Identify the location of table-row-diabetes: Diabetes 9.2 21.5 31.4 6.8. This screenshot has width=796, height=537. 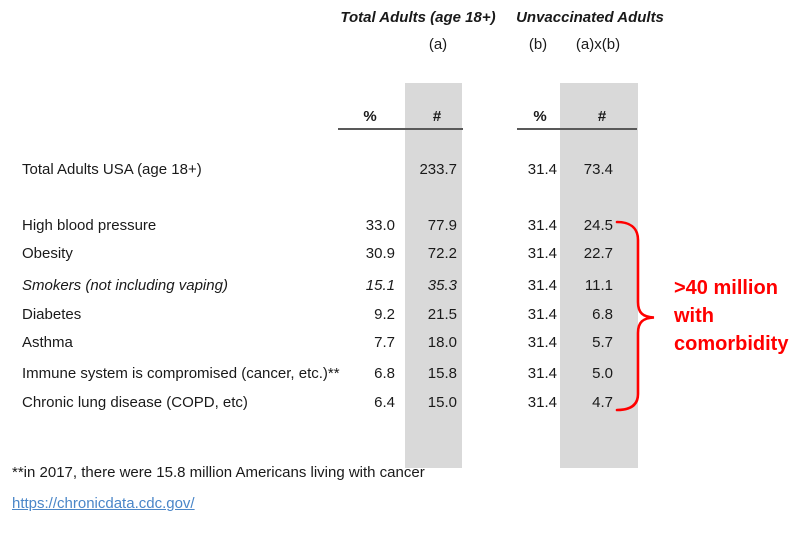
(398, 315).